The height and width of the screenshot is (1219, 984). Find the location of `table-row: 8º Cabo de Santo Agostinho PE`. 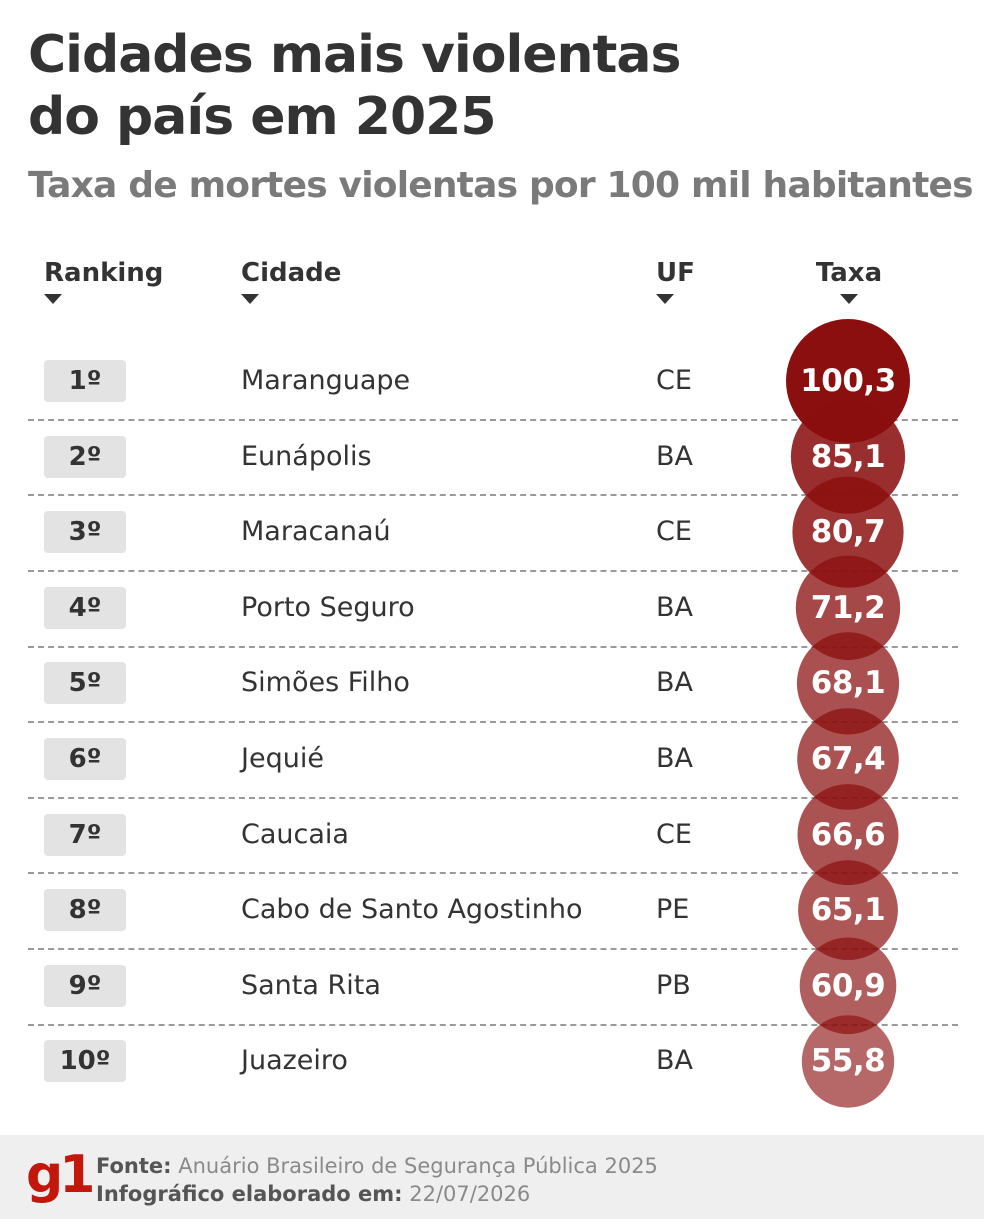

table-row: 8º Cabo de Santo Agostinho PE is located at coordinates (492, 910).